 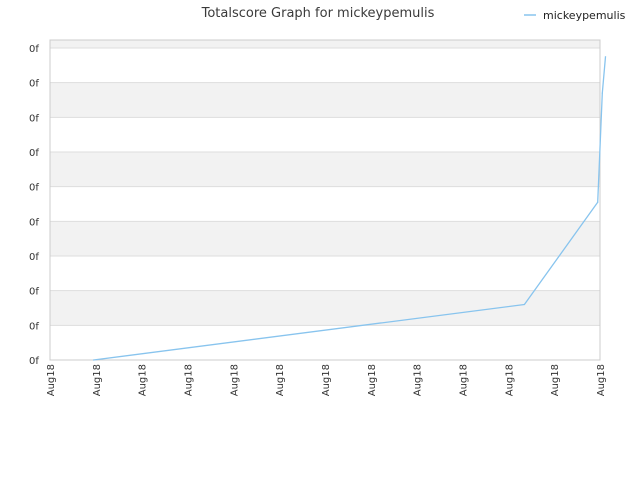 What do you see at coordinates (318, 13) in the screenshot?
I see `chart-title: Totalscore Graph for mickeypemulis` at bounding box center [318, 13].